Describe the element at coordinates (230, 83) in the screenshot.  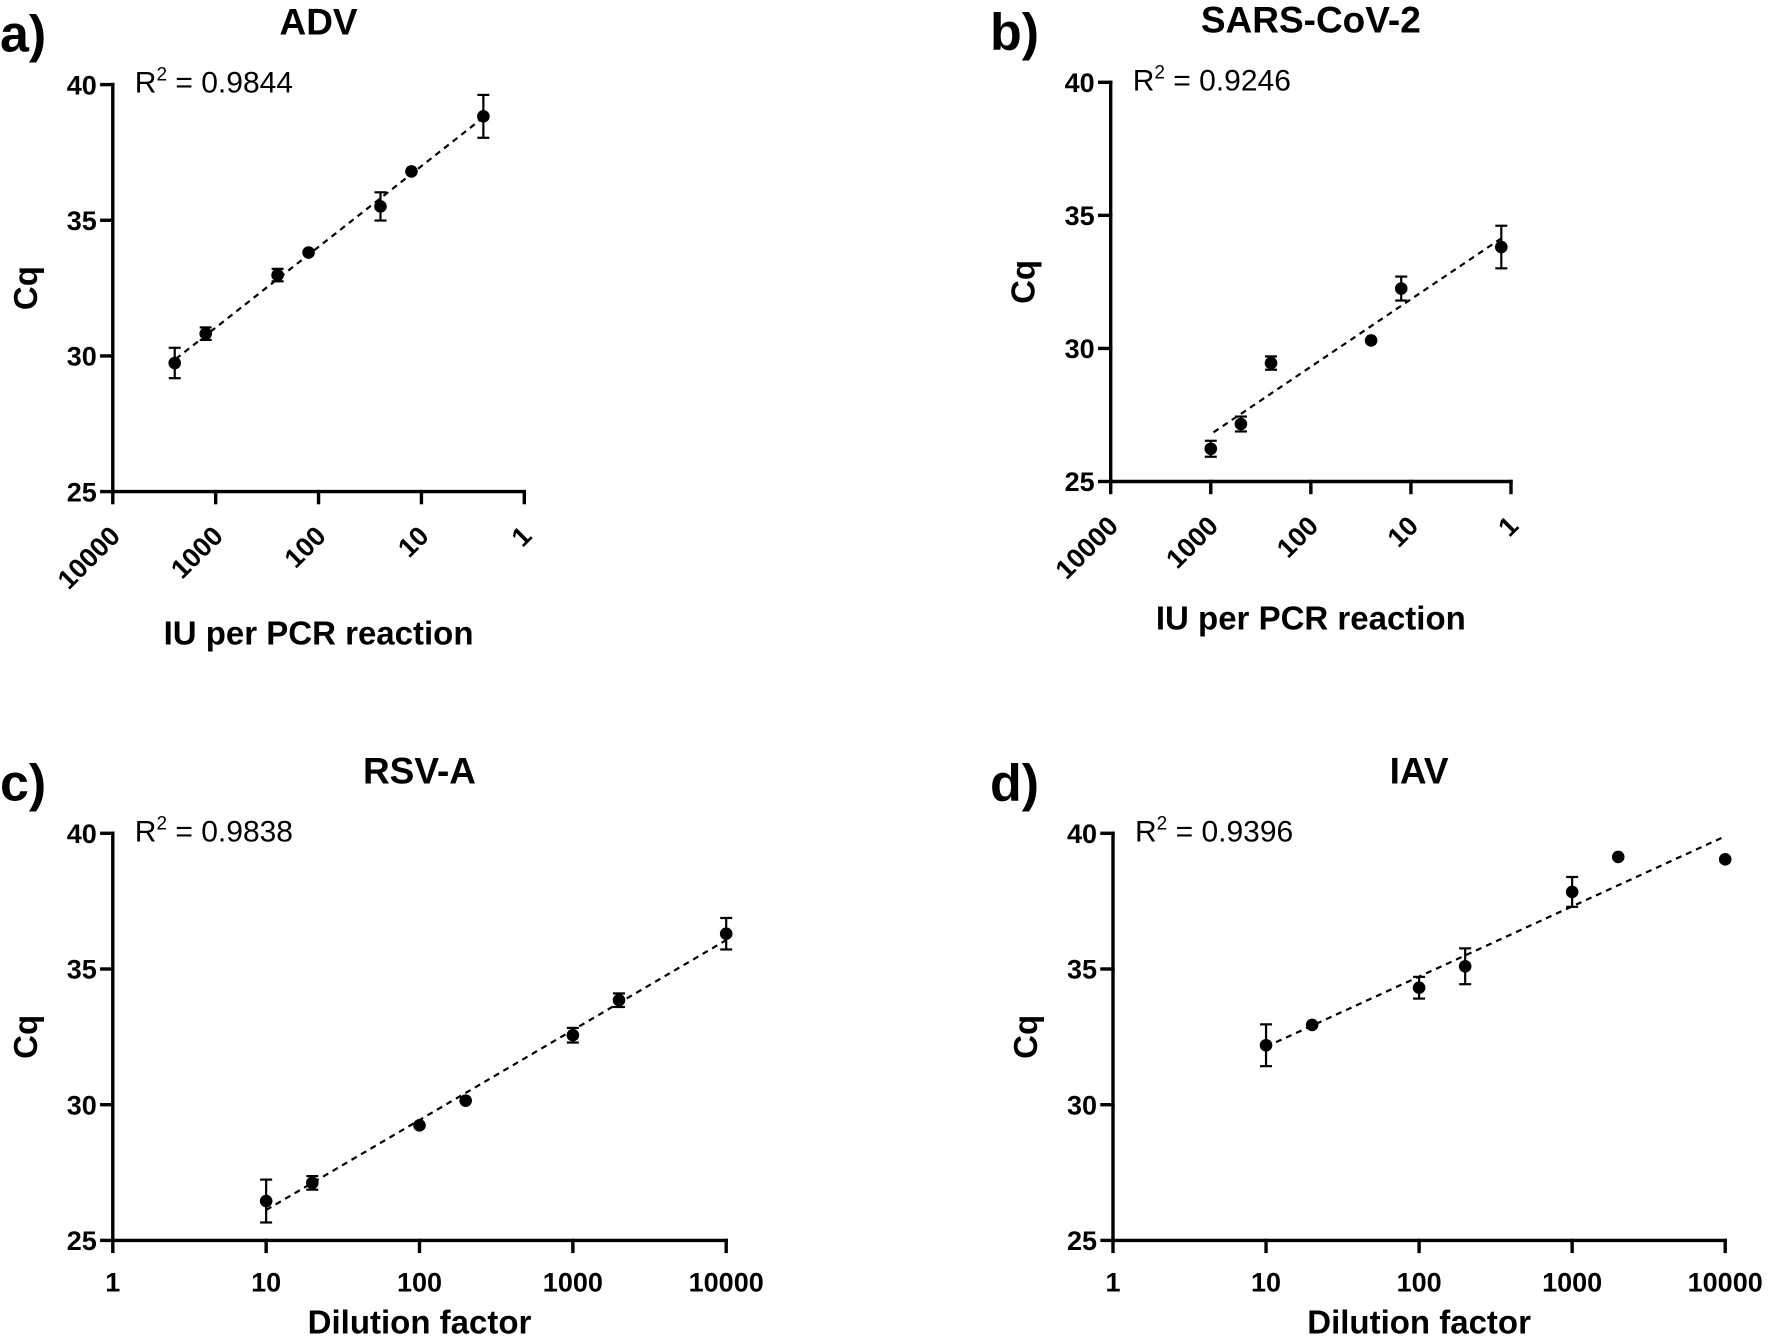
I see `r-squared-value: = 0.9844` at that location.